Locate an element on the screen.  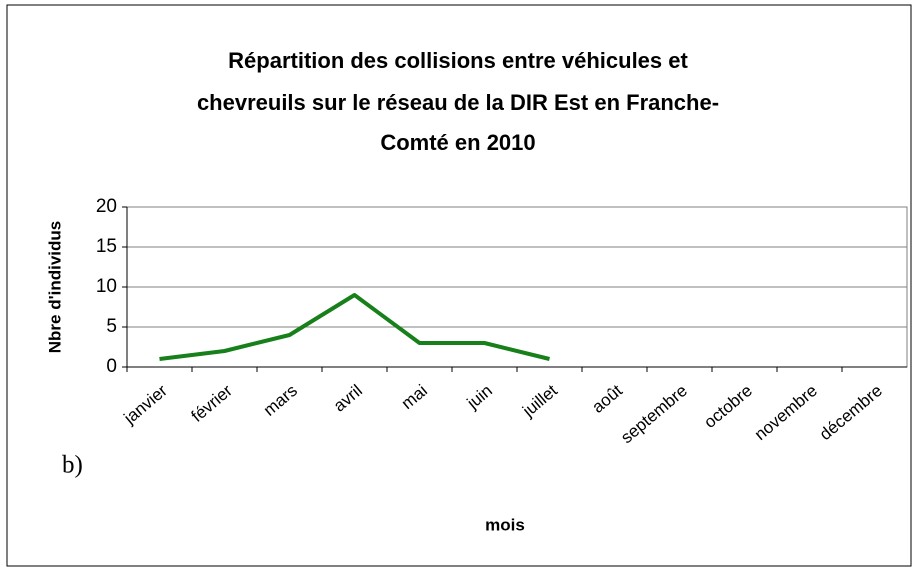
data-line is located at coordinates (354, 327).